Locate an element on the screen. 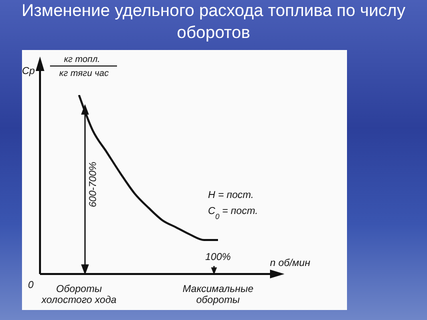 This screenshot has width=427, height=320. annotation: 100% is located at coordinates (218, 257).